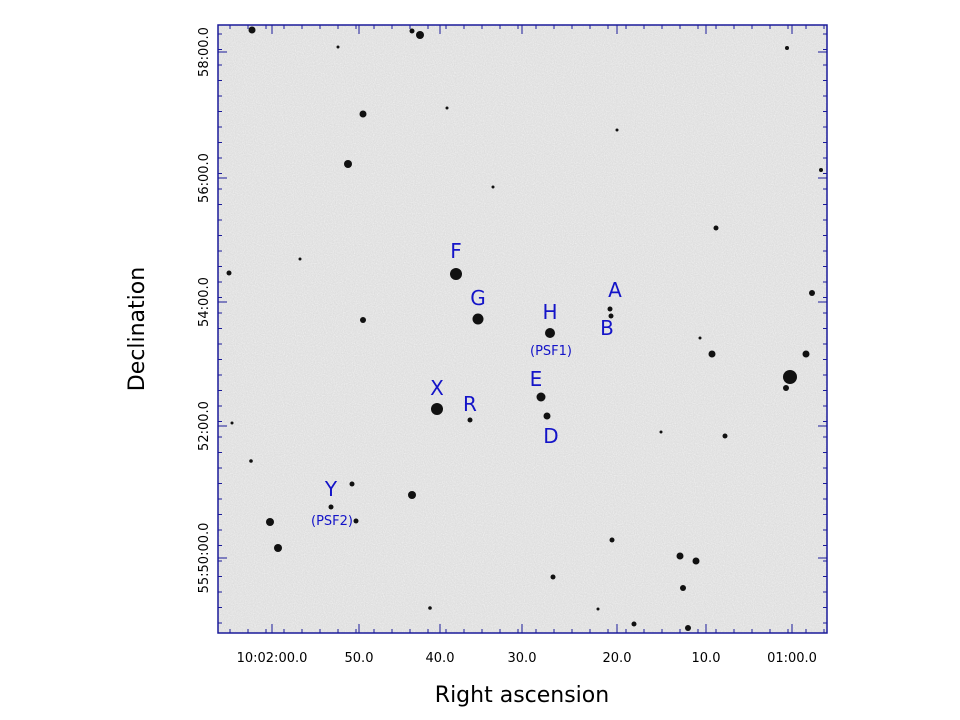  I want to click on y-tick-label: 54:00.0, so click(204, 302).